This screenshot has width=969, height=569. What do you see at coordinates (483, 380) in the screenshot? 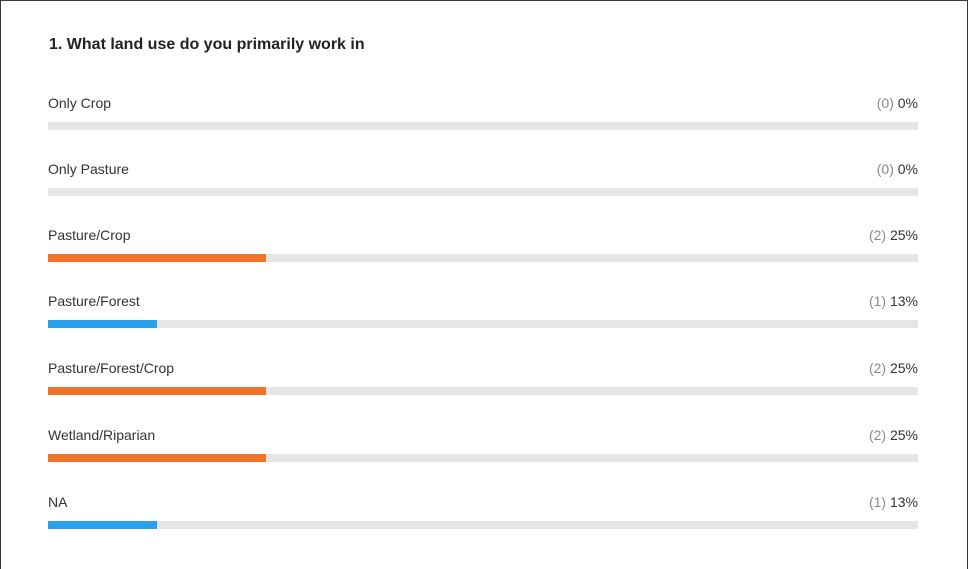
I see `answer-row-pasture-forest-crop: Pasture/Forest/Crop (2) 25%` at bounding box center [483, 380].